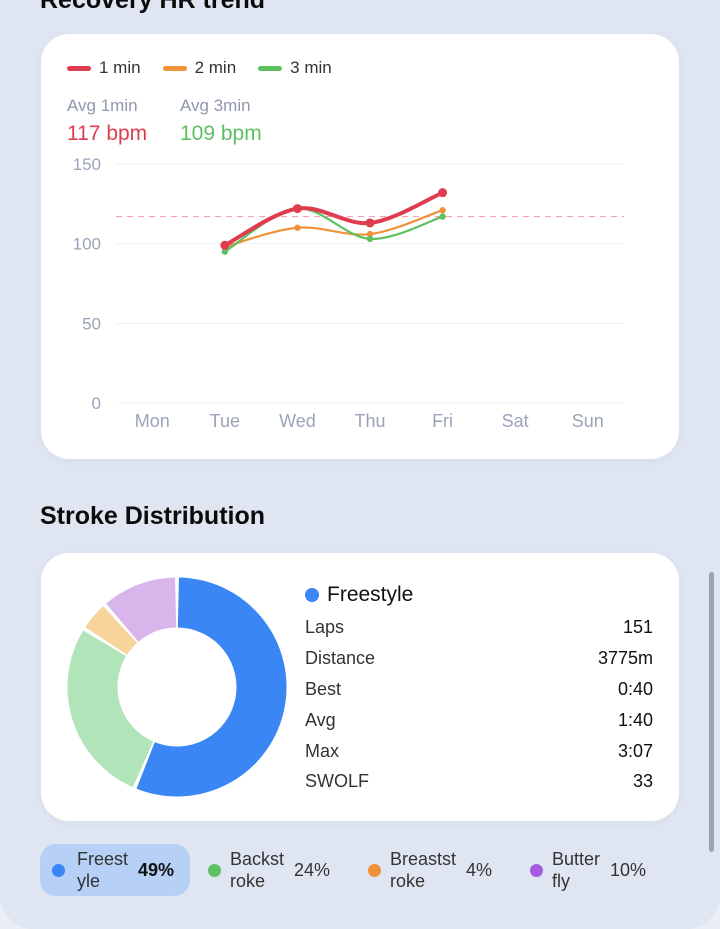 The width and height of the screenshot is (720, 929). What do you see at coordinates (479, 627) in the screenshot?
I see `stat-row-laps: Laps 151` at bounding box center [479, 627].